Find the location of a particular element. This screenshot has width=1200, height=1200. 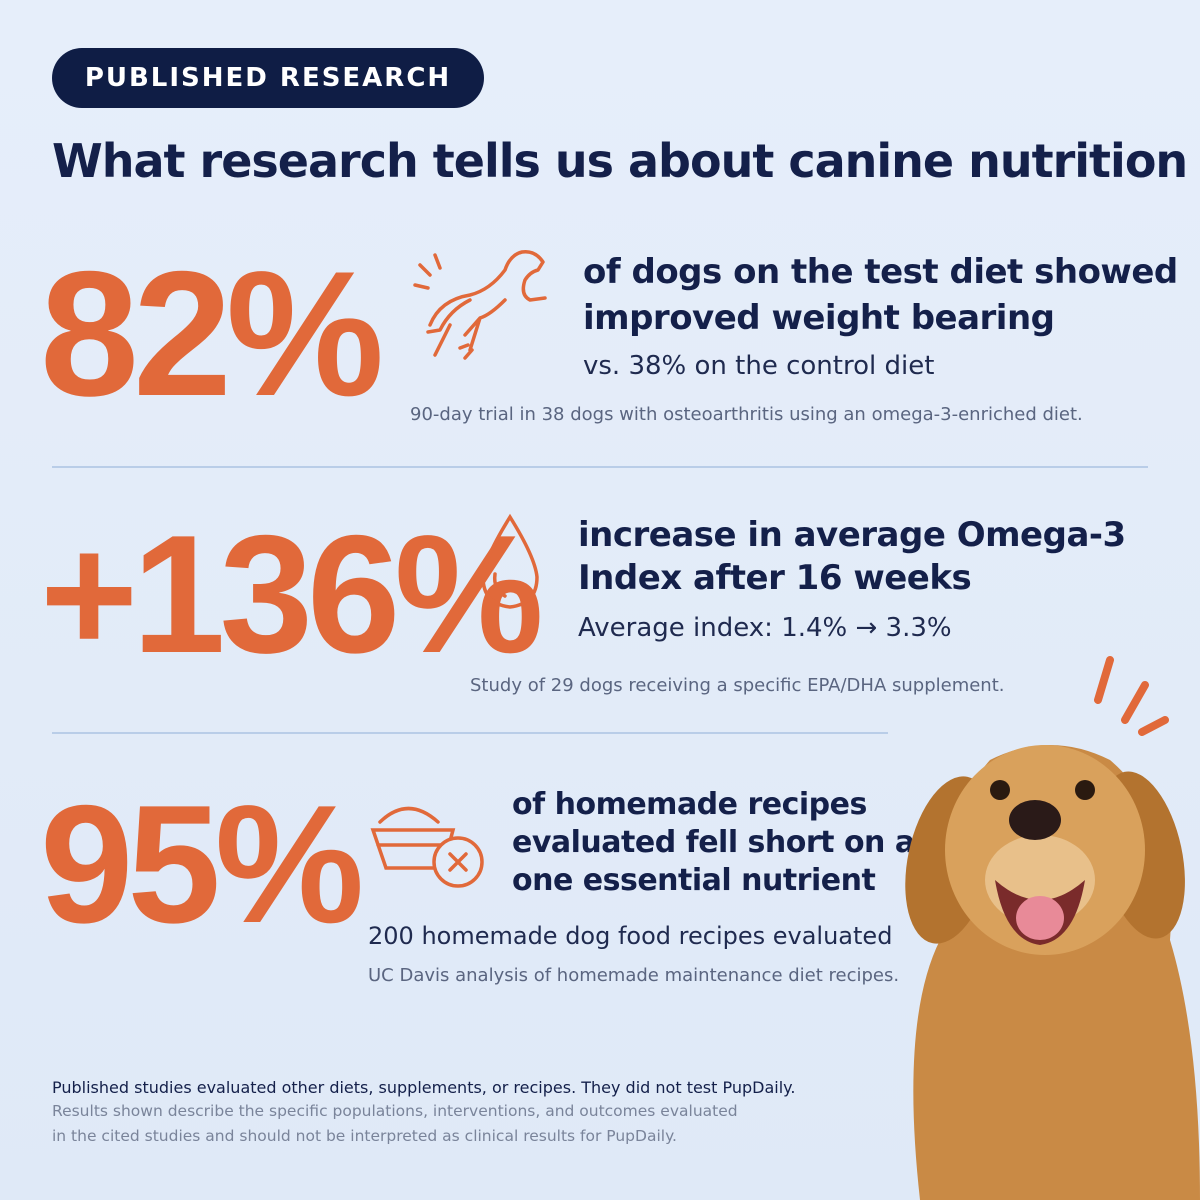

stat-headline: Index after 16 weeks is located at coordinates (775, 578).